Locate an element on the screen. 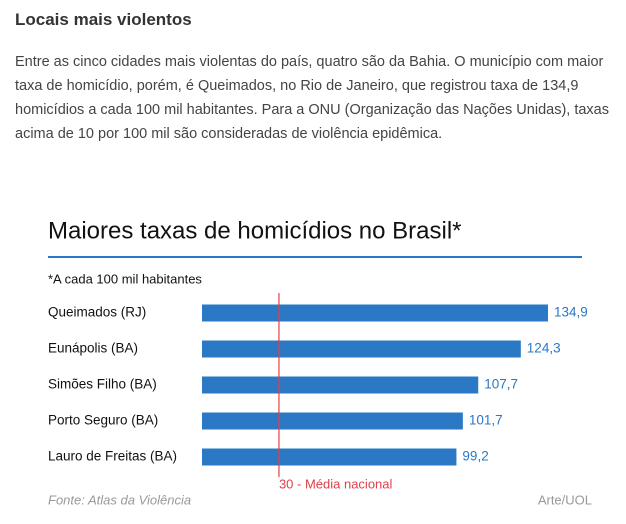  chart-subtitle: *A cada 100 mil habitantes is located at coordinates (125, 278).